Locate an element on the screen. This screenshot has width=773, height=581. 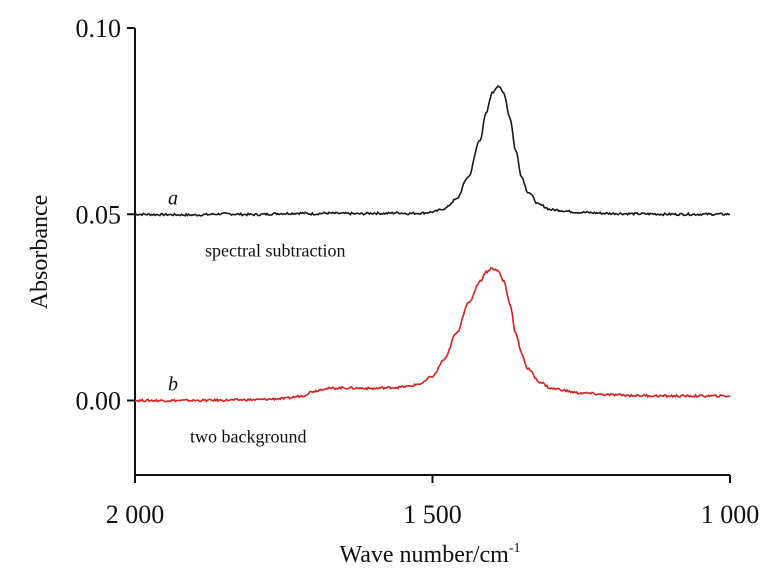
x-tick-label: 1 000 is located at coordinates (730, 514).